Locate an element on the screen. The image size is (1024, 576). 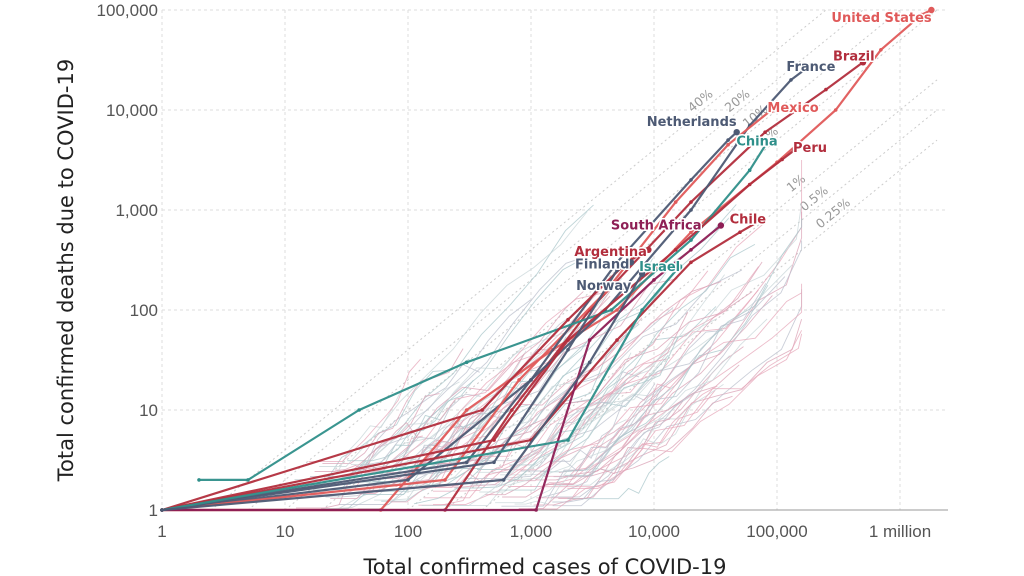
y-tick-label: 100 is located at coordinates (144, 310).